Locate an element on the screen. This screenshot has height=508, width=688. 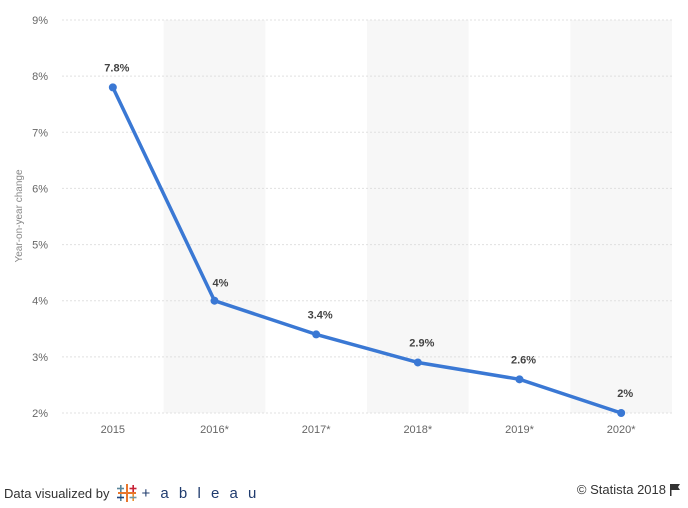
x-tick-label: 2015 is located at coordinates (113, 430).